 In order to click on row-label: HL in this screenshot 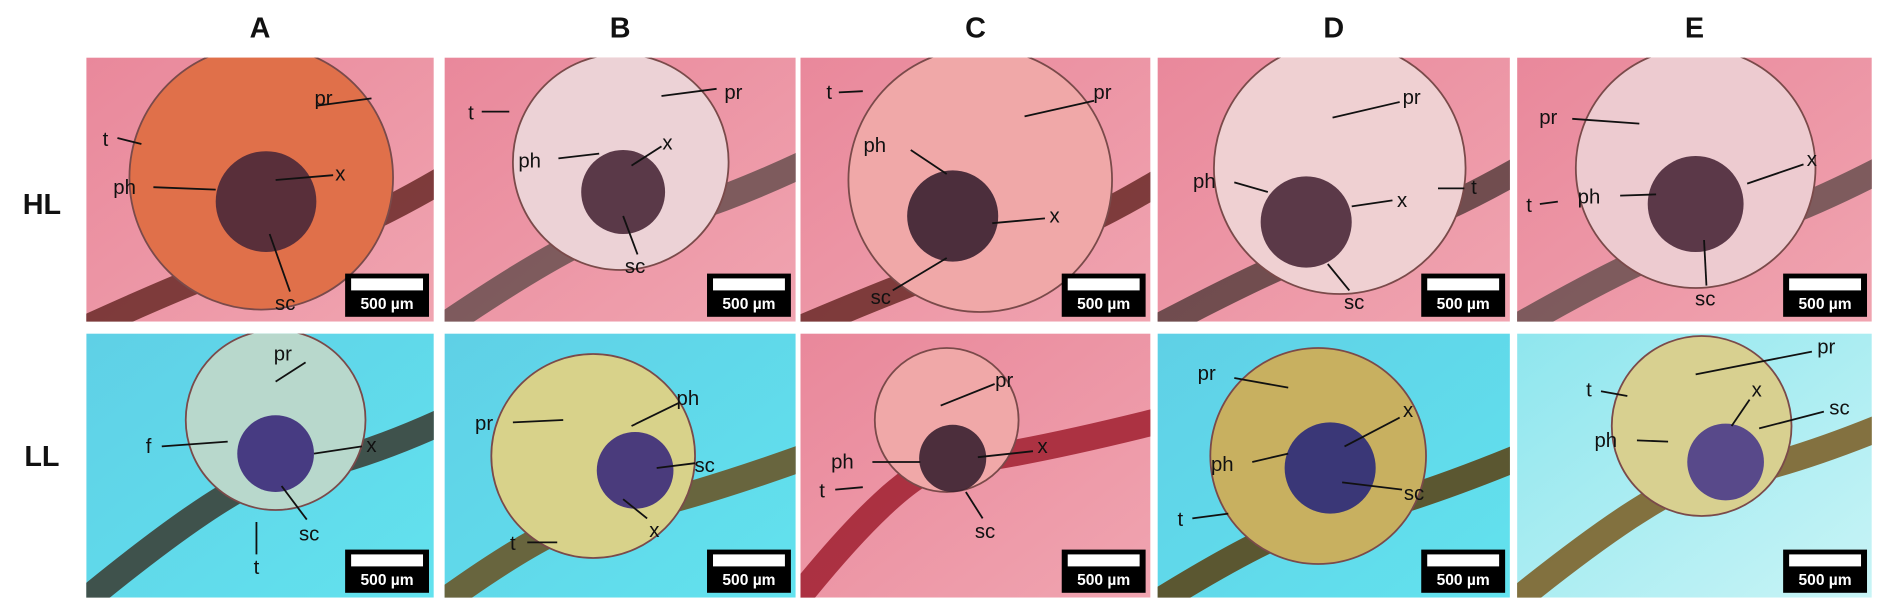, I will do `click(42, 205)`.